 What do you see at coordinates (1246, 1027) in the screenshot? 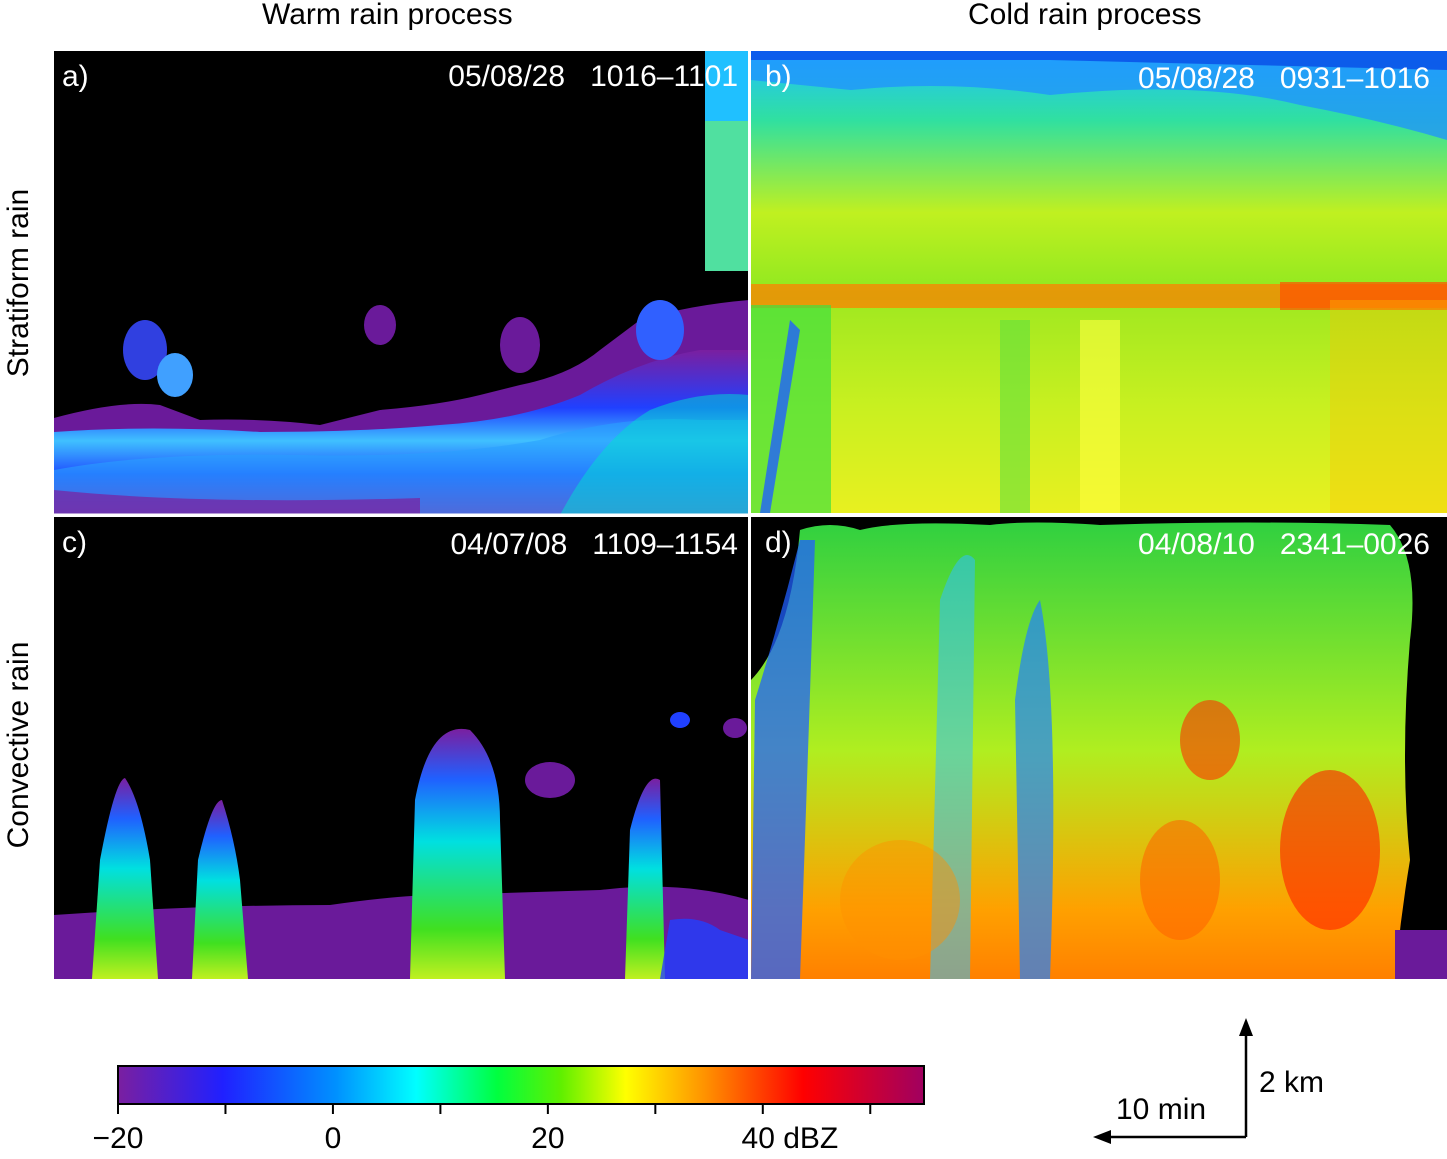
I see `height-arrow-icon` at bounding box center [1246, 1027].